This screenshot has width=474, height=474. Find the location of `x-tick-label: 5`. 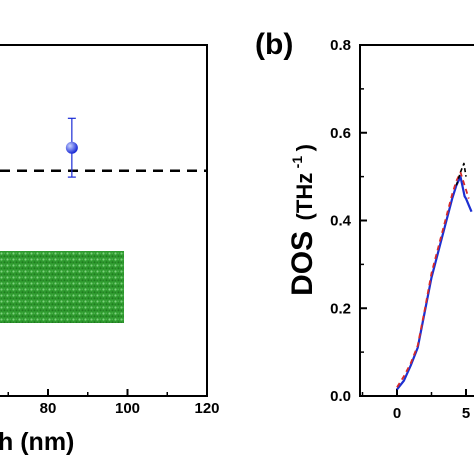

x-tick-label: 5 is located at coordinates (466, 413).